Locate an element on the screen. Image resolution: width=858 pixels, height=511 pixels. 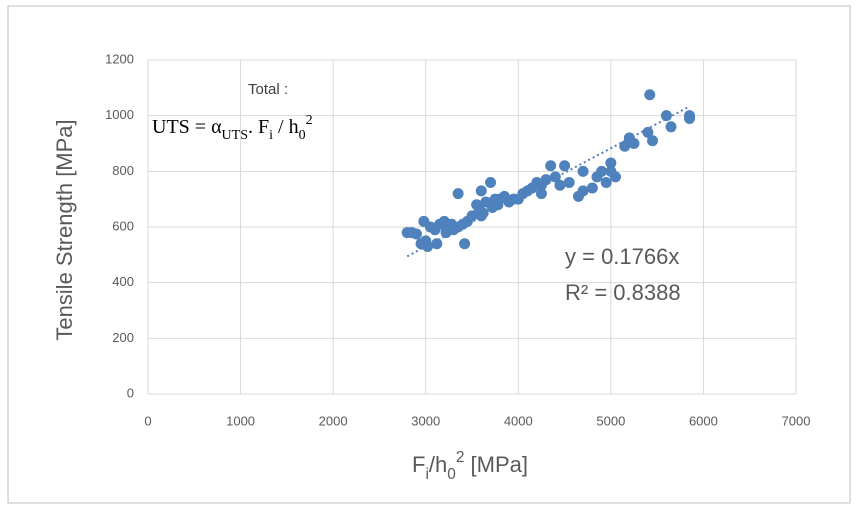
annotation-formula-part: / h is located at coordinates (286, 127).